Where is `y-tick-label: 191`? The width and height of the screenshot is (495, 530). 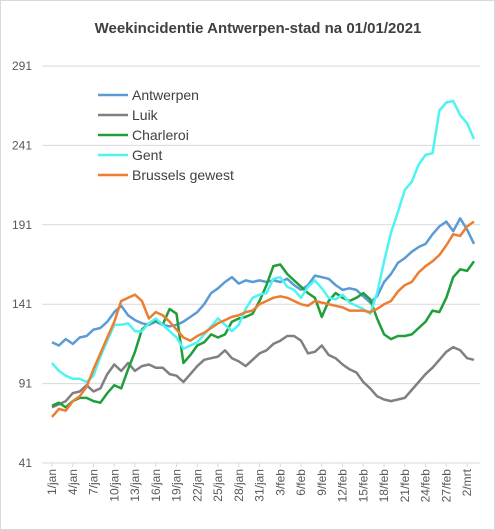 y-tick-label: 191 is located at coordinates (22, 225).